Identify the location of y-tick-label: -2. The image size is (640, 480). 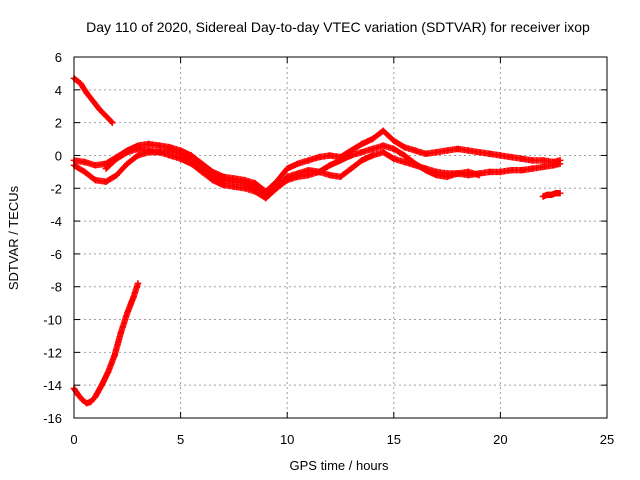
(56, 188).